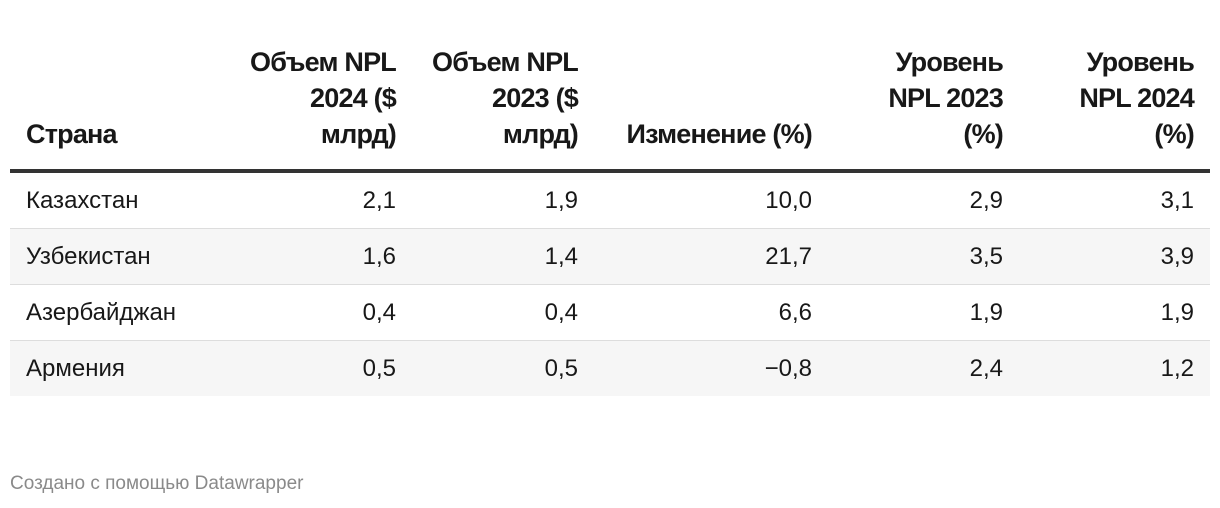 This screenshot has width=1220, height=508. I want to click on table-cell-npl-level-2023: 2,9, so click(923, 200).